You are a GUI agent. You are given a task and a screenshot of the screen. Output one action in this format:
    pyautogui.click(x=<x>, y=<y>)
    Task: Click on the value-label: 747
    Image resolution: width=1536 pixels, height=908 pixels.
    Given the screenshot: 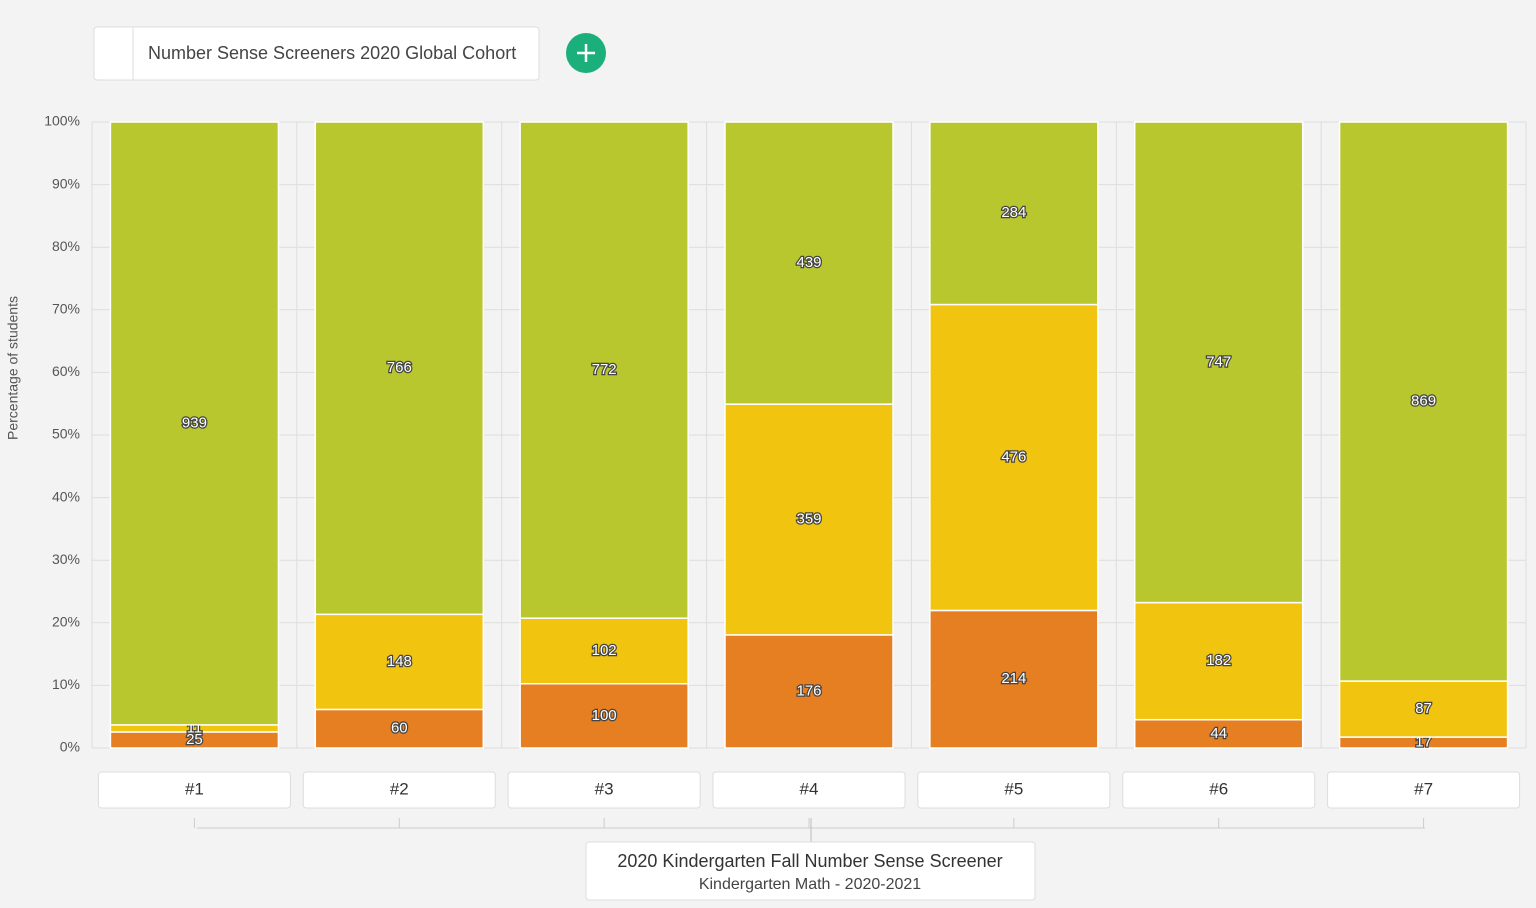 What is the action you would take?
    pyautogui.click(x=1218, y=361)
    